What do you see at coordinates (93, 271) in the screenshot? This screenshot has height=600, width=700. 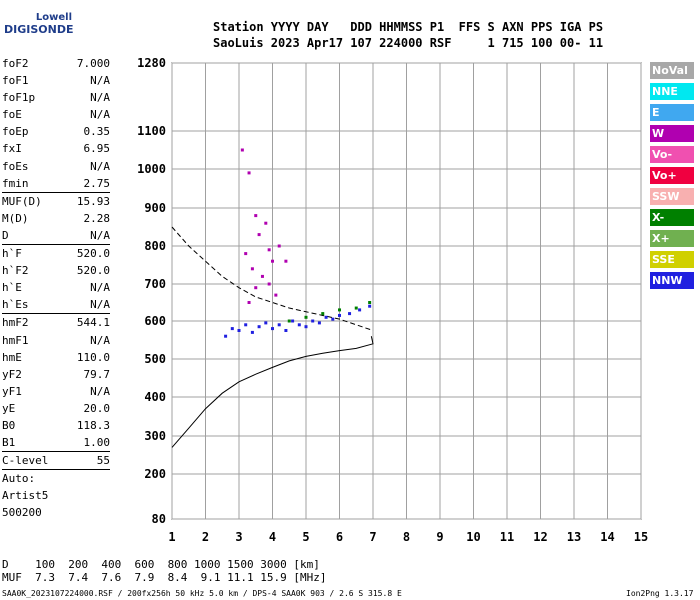 I see `param-value: 520.0` at bounding box center [93, 271].